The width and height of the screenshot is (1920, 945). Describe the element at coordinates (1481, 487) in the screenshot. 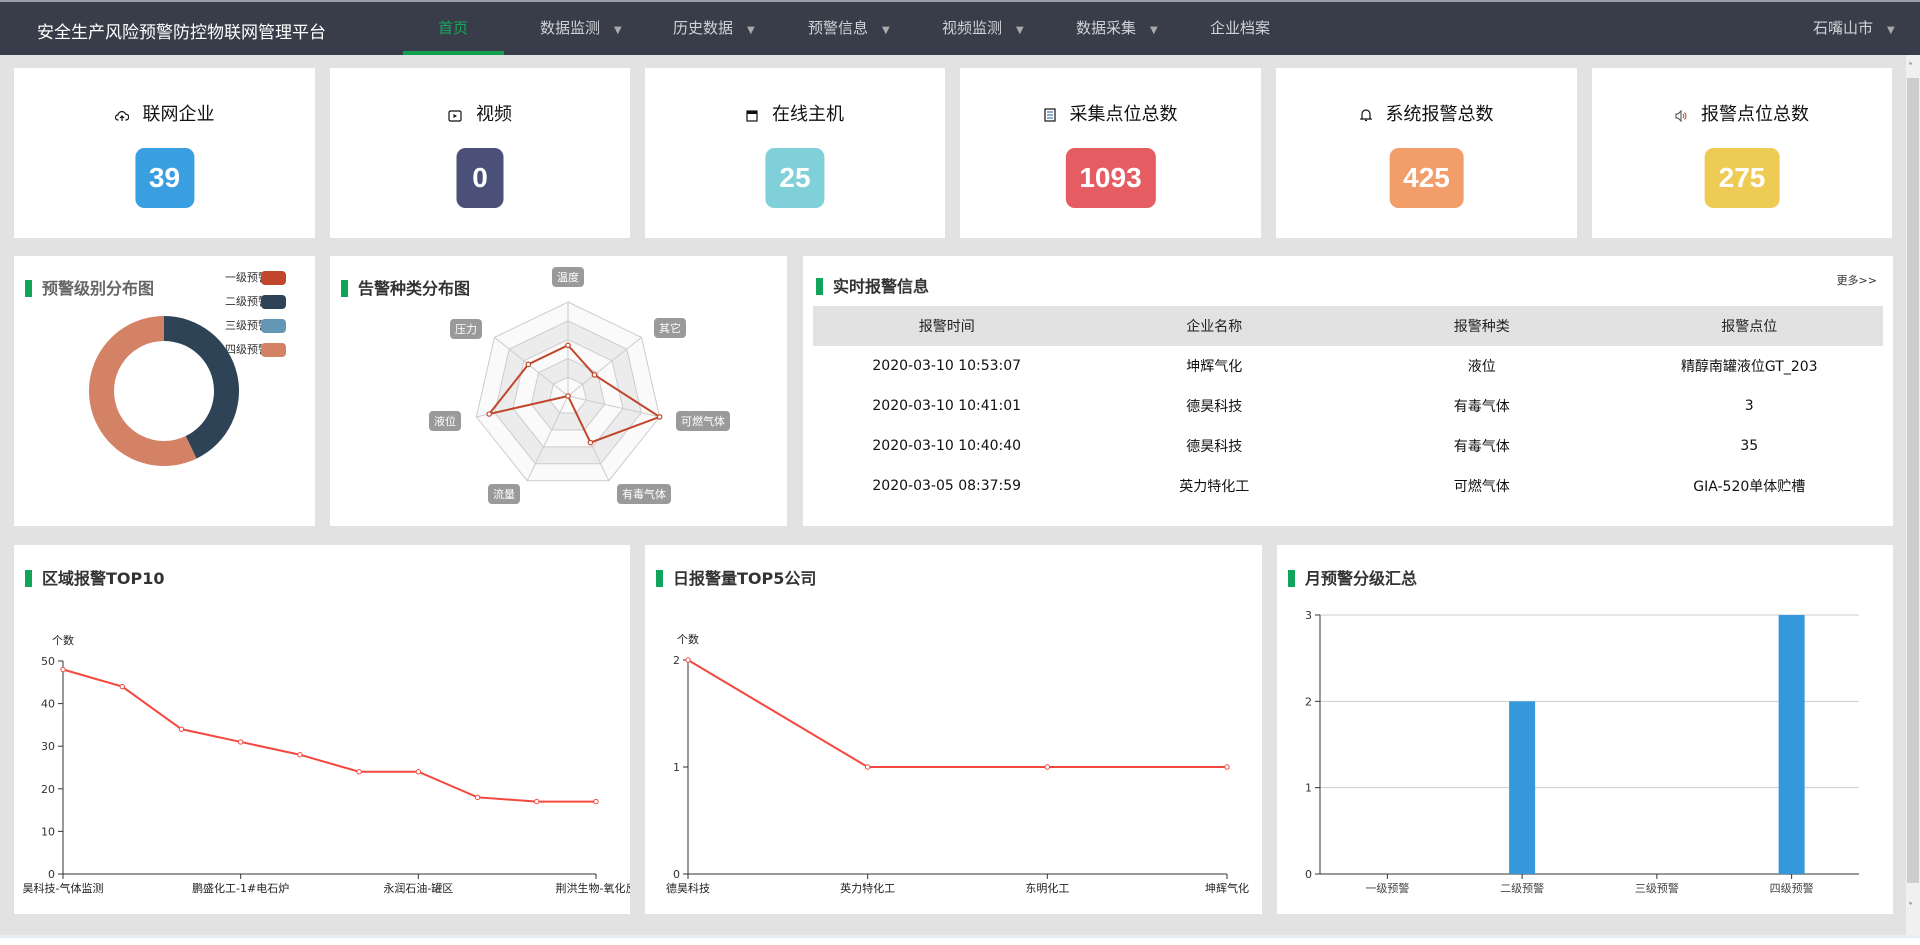

I see `table-cell: 可燃气体` at that location.